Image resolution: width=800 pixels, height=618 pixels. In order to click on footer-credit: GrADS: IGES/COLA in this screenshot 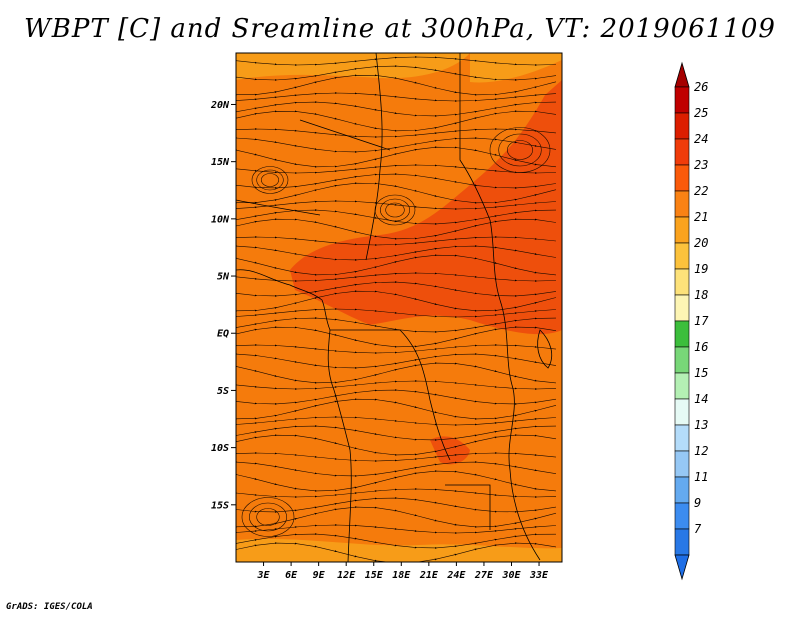, I will do `click(49, 607)`.